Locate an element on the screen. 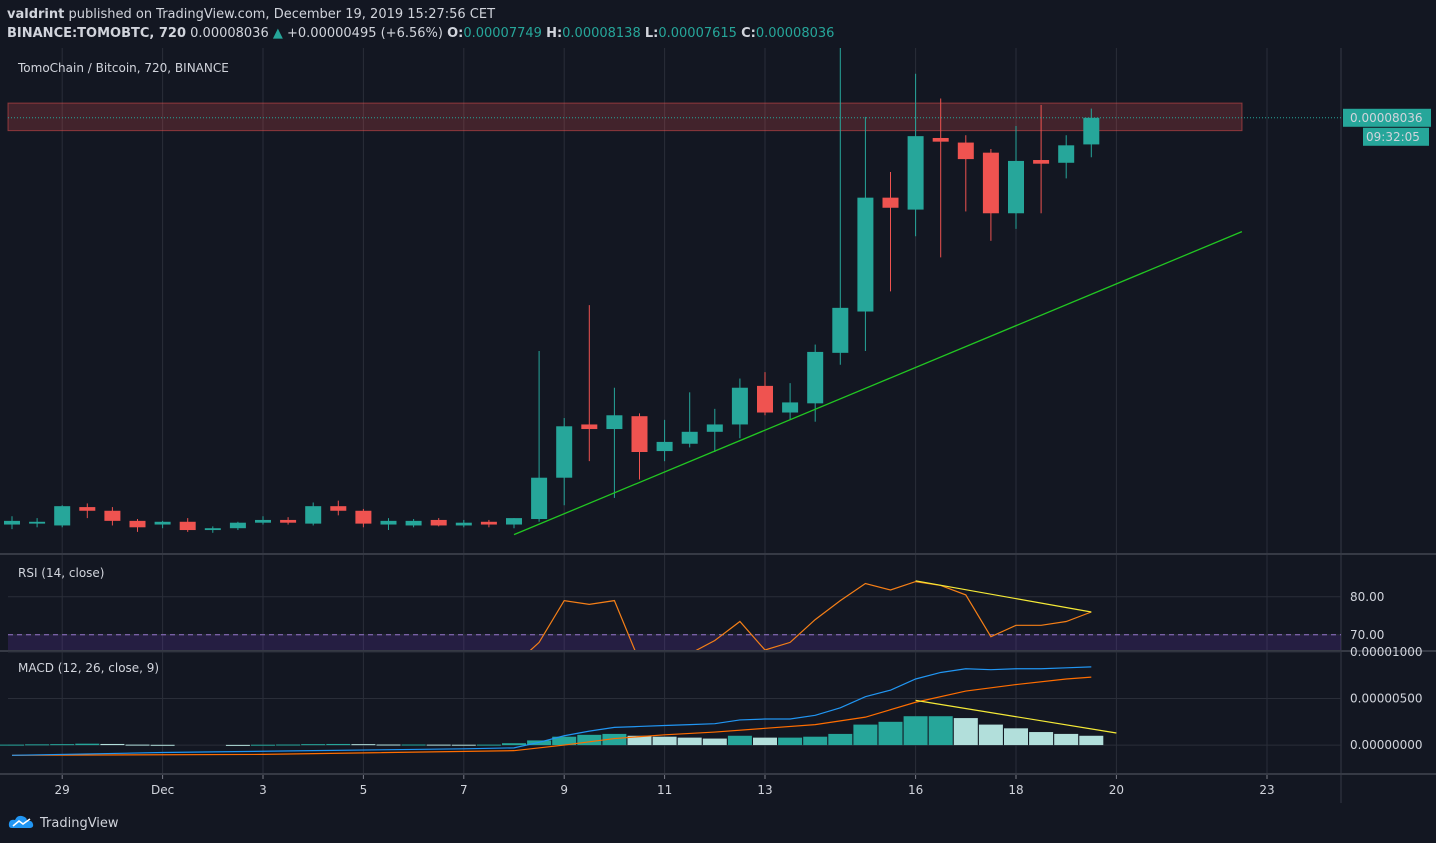  rsi-divergence-line is located at coordinates (1003, 596).